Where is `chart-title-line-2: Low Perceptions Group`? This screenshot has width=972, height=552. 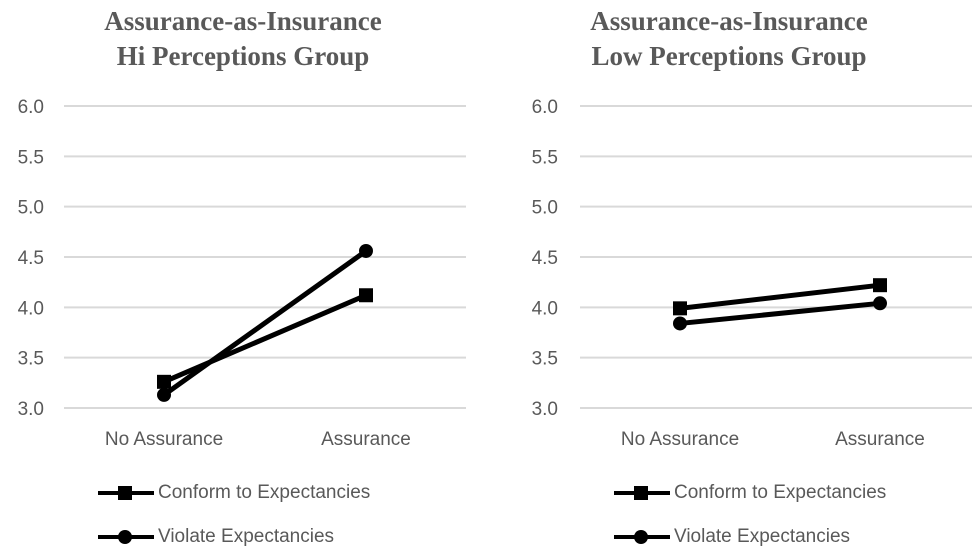
chart-title-line-2: Low Perceptions Group is located at coordinates (729, 56).